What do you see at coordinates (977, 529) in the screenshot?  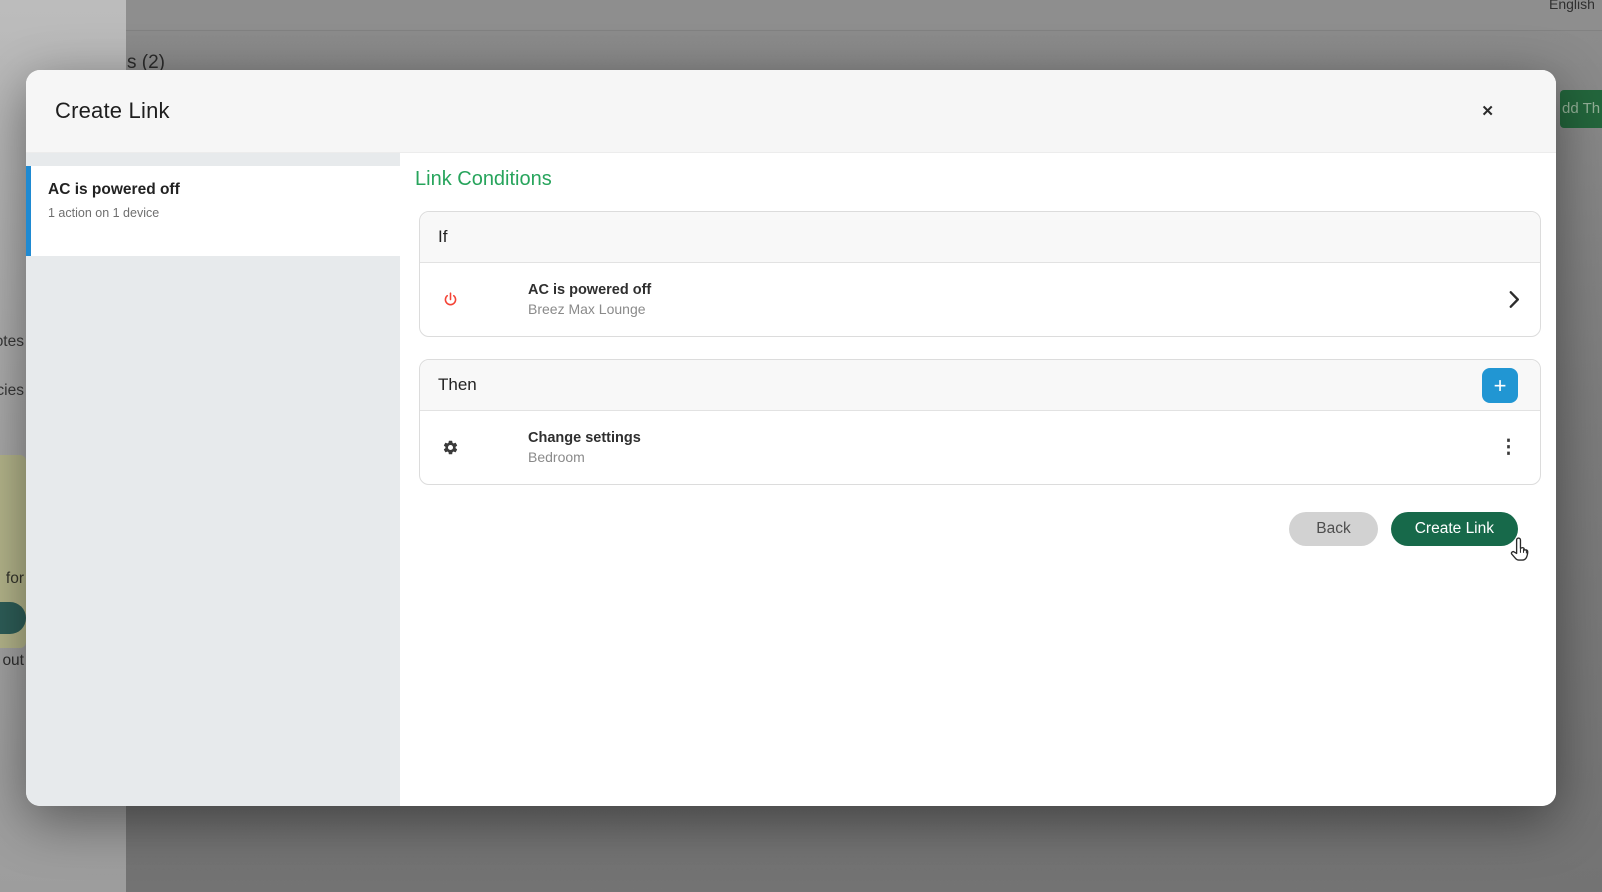 I see `modal-actions: Back Create Link` at bounding box center [977, 529].